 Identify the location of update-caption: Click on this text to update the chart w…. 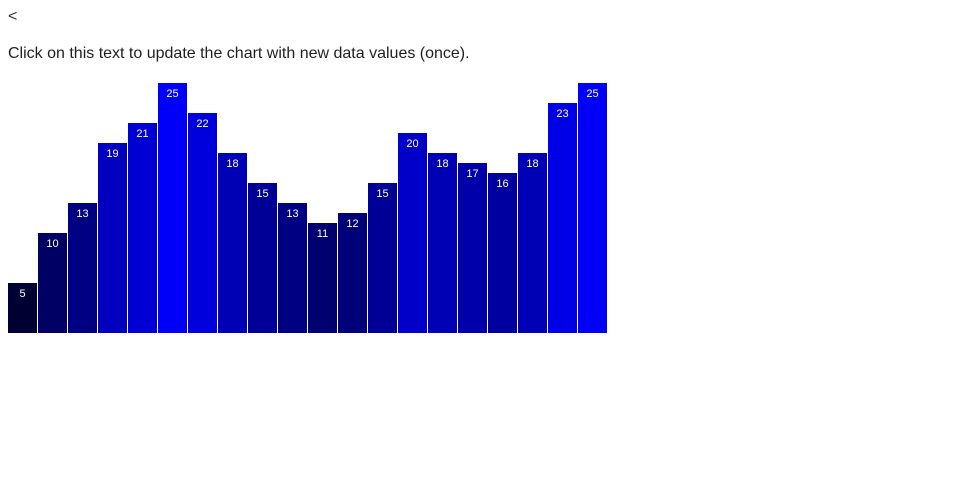
(239, 53).